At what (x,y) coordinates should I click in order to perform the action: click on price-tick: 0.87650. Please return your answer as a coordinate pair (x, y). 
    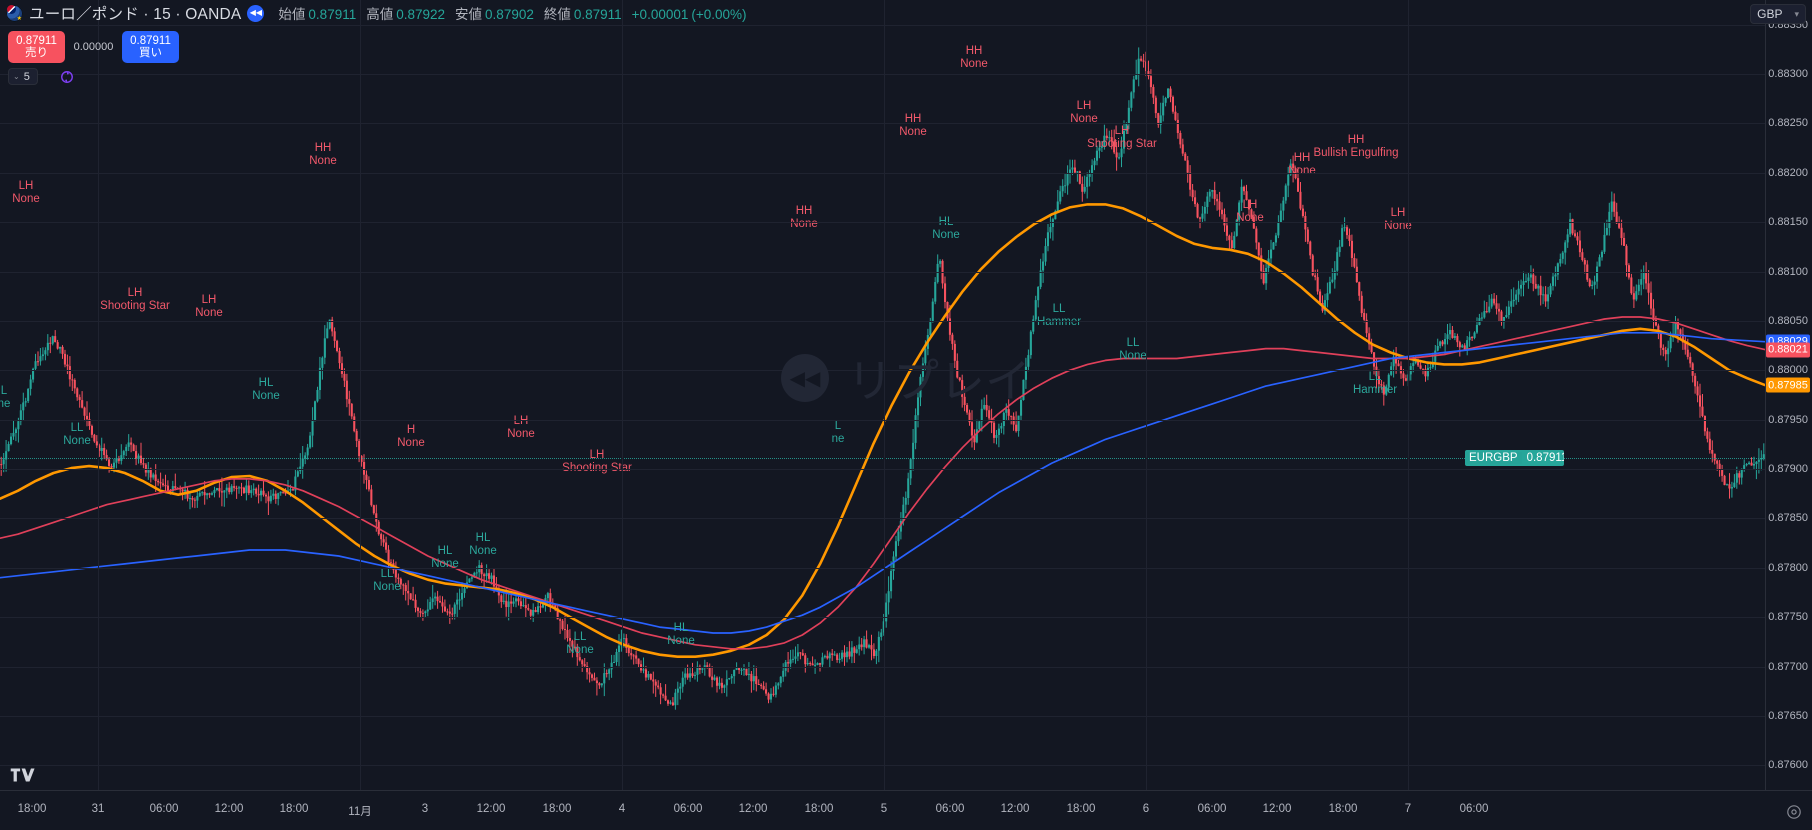
    Looking at the image, I should click on (1788, 715).